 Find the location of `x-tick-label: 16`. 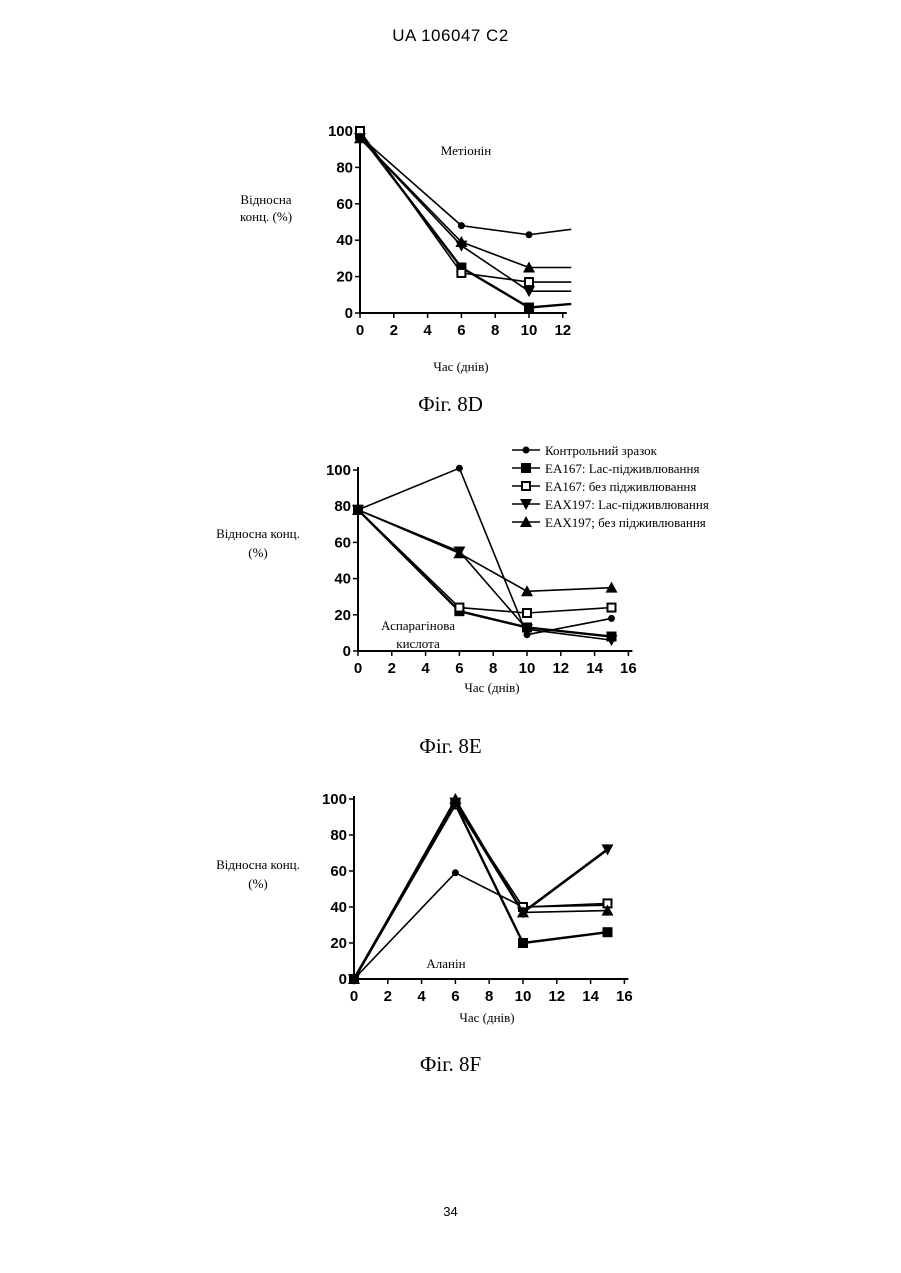

x-tick-label: 16 is located at coordinates (624, 996).